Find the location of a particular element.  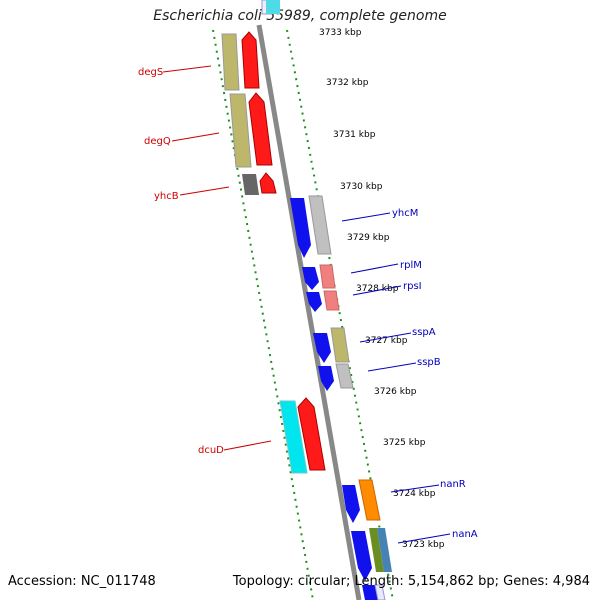

gene-rplM-arrow is located at coordinates (310, 278).